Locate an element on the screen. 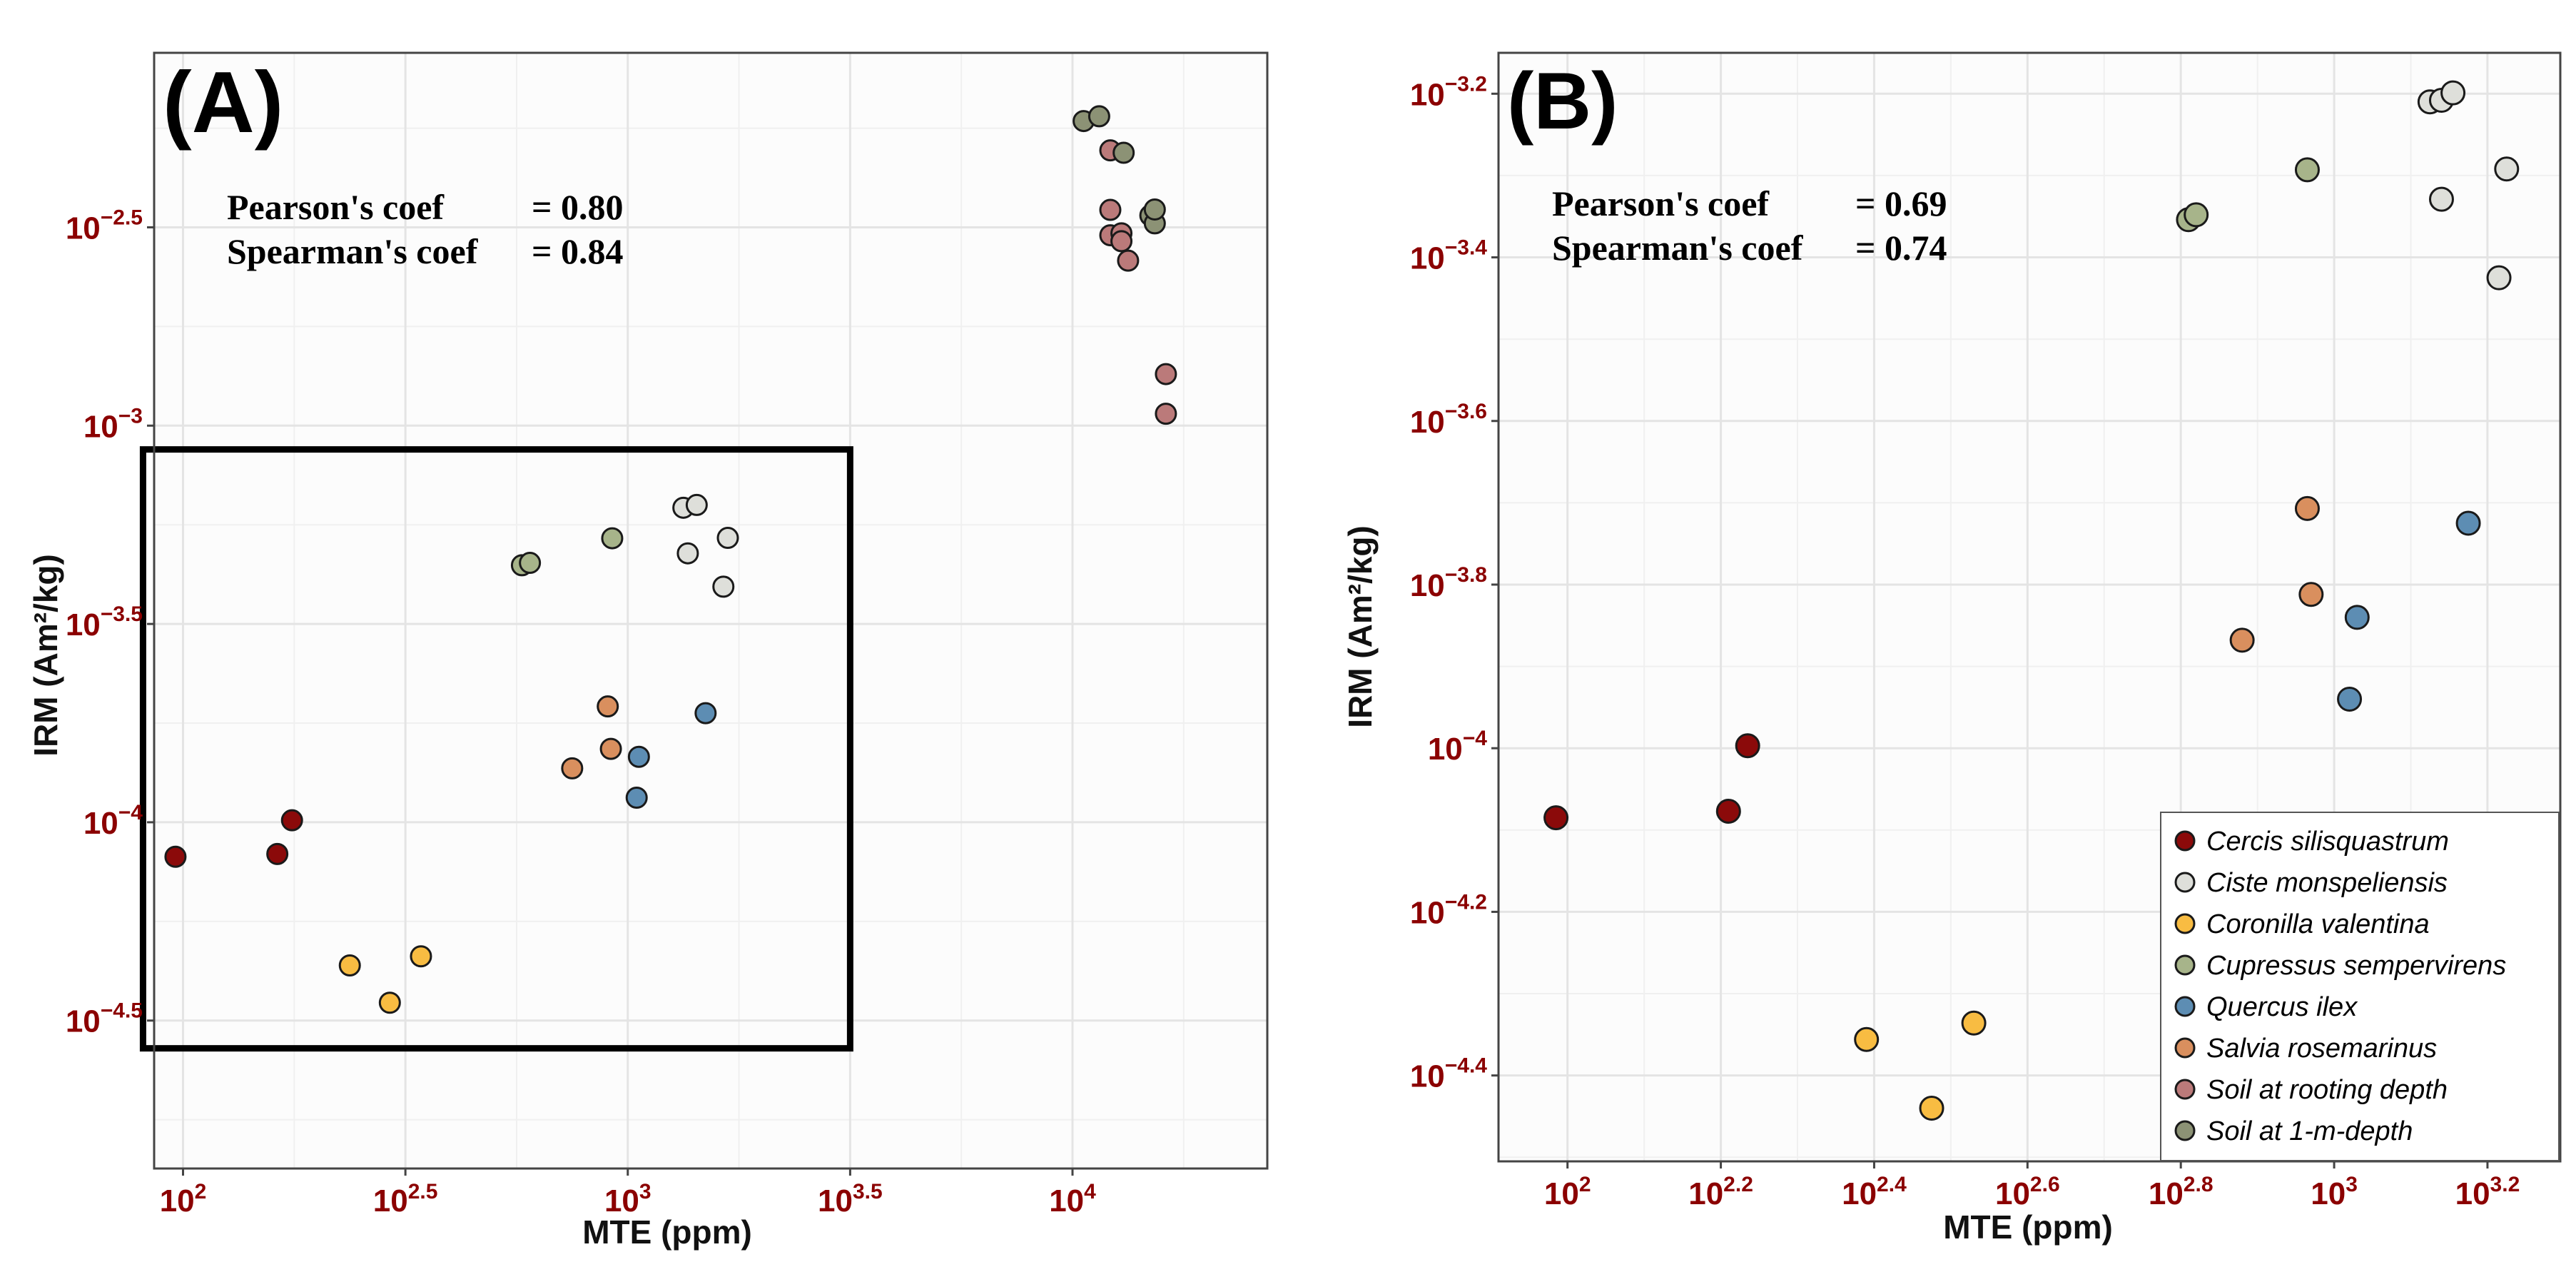 The image size is (2576, 1277). panel-a-y-ticks: 10−2.5 10⁻³ 10−3.5 10⁻⁴ 10−4.5 is located at coordinates (110, 623).